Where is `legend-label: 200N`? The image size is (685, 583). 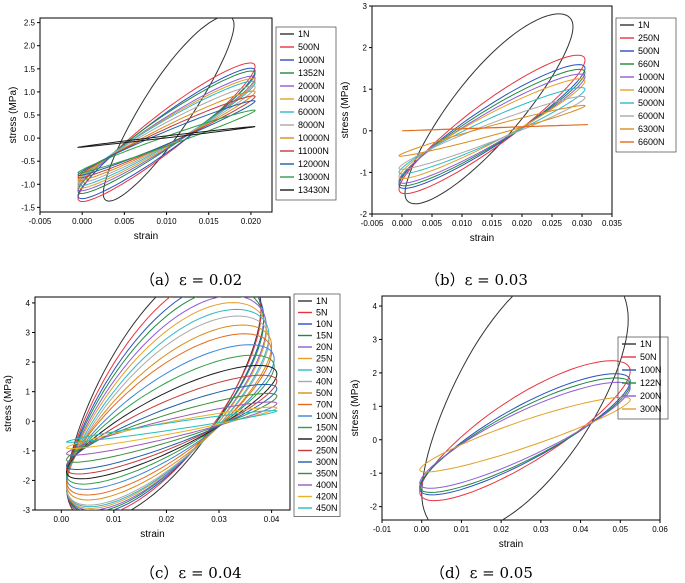 legend-label: 200N is located at coordinates (651, 396).